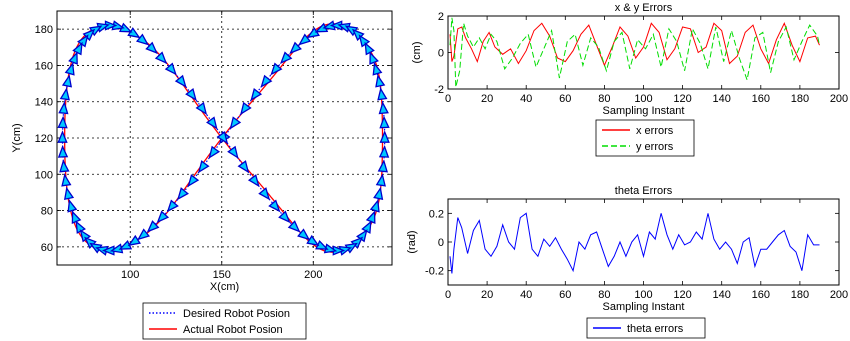 This screenshot has height=341, width=850. What do you see at coordinates (44, 66) in the screenshot?
I see `y-tick-label: 160` at bounding box center [44, 66].